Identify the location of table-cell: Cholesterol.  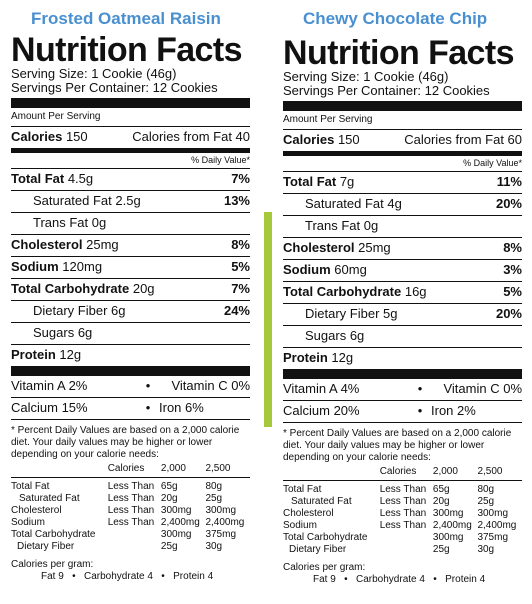
(36, 510).